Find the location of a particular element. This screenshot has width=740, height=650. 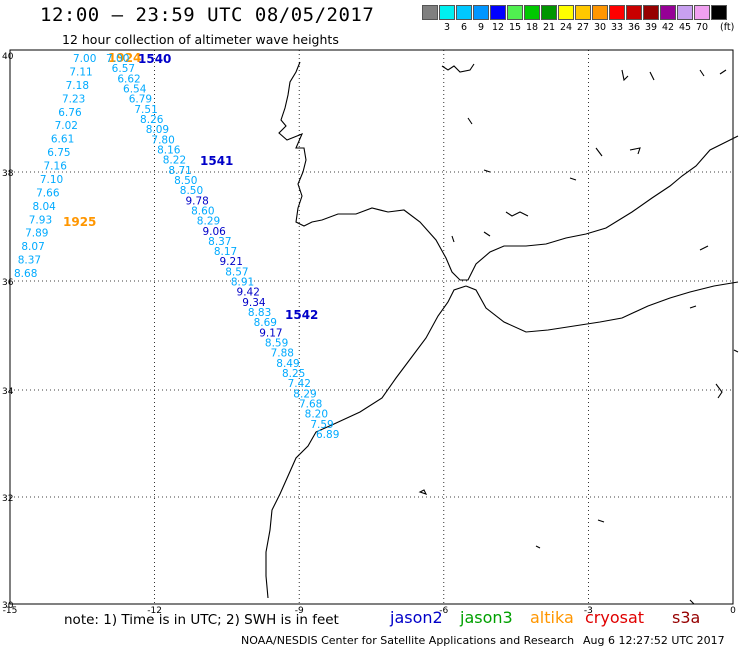

wave-value: 7.18 is located at coordinates (77, 86).